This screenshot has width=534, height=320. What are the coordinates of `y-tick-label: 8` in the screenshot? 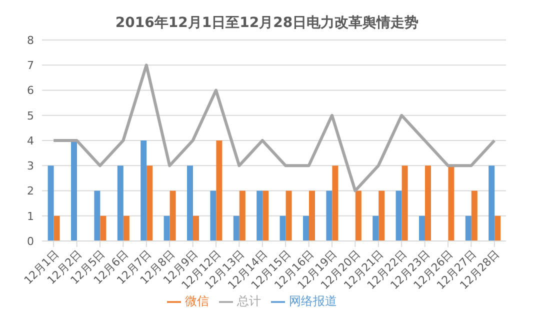 It's located at (30, 40).